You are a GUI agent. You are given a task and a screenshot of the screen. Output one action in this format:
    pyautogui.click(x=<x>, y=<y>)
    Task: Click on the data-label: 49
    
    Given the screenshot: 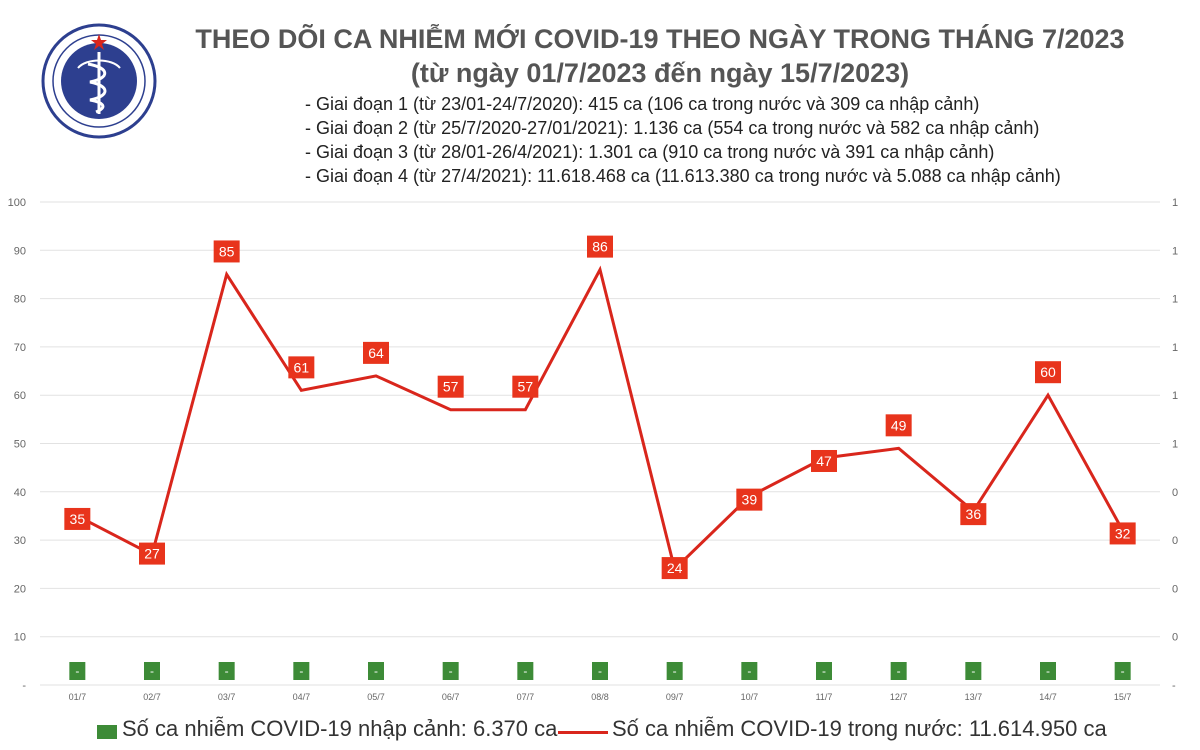 What is the action you would take?
    pyautogui.click(x=899, y=425)
    